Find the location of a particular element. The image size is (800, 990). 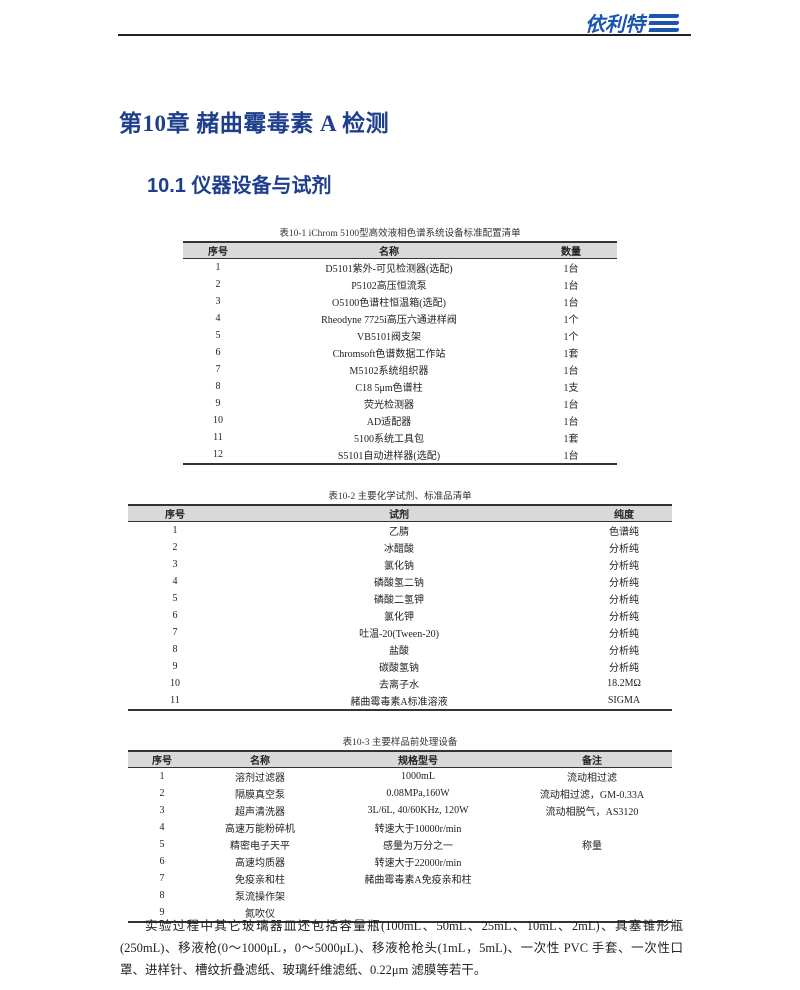

table-row: 12 S5101自动进样器(选配) 1台 is located at coordinates (400, 455).